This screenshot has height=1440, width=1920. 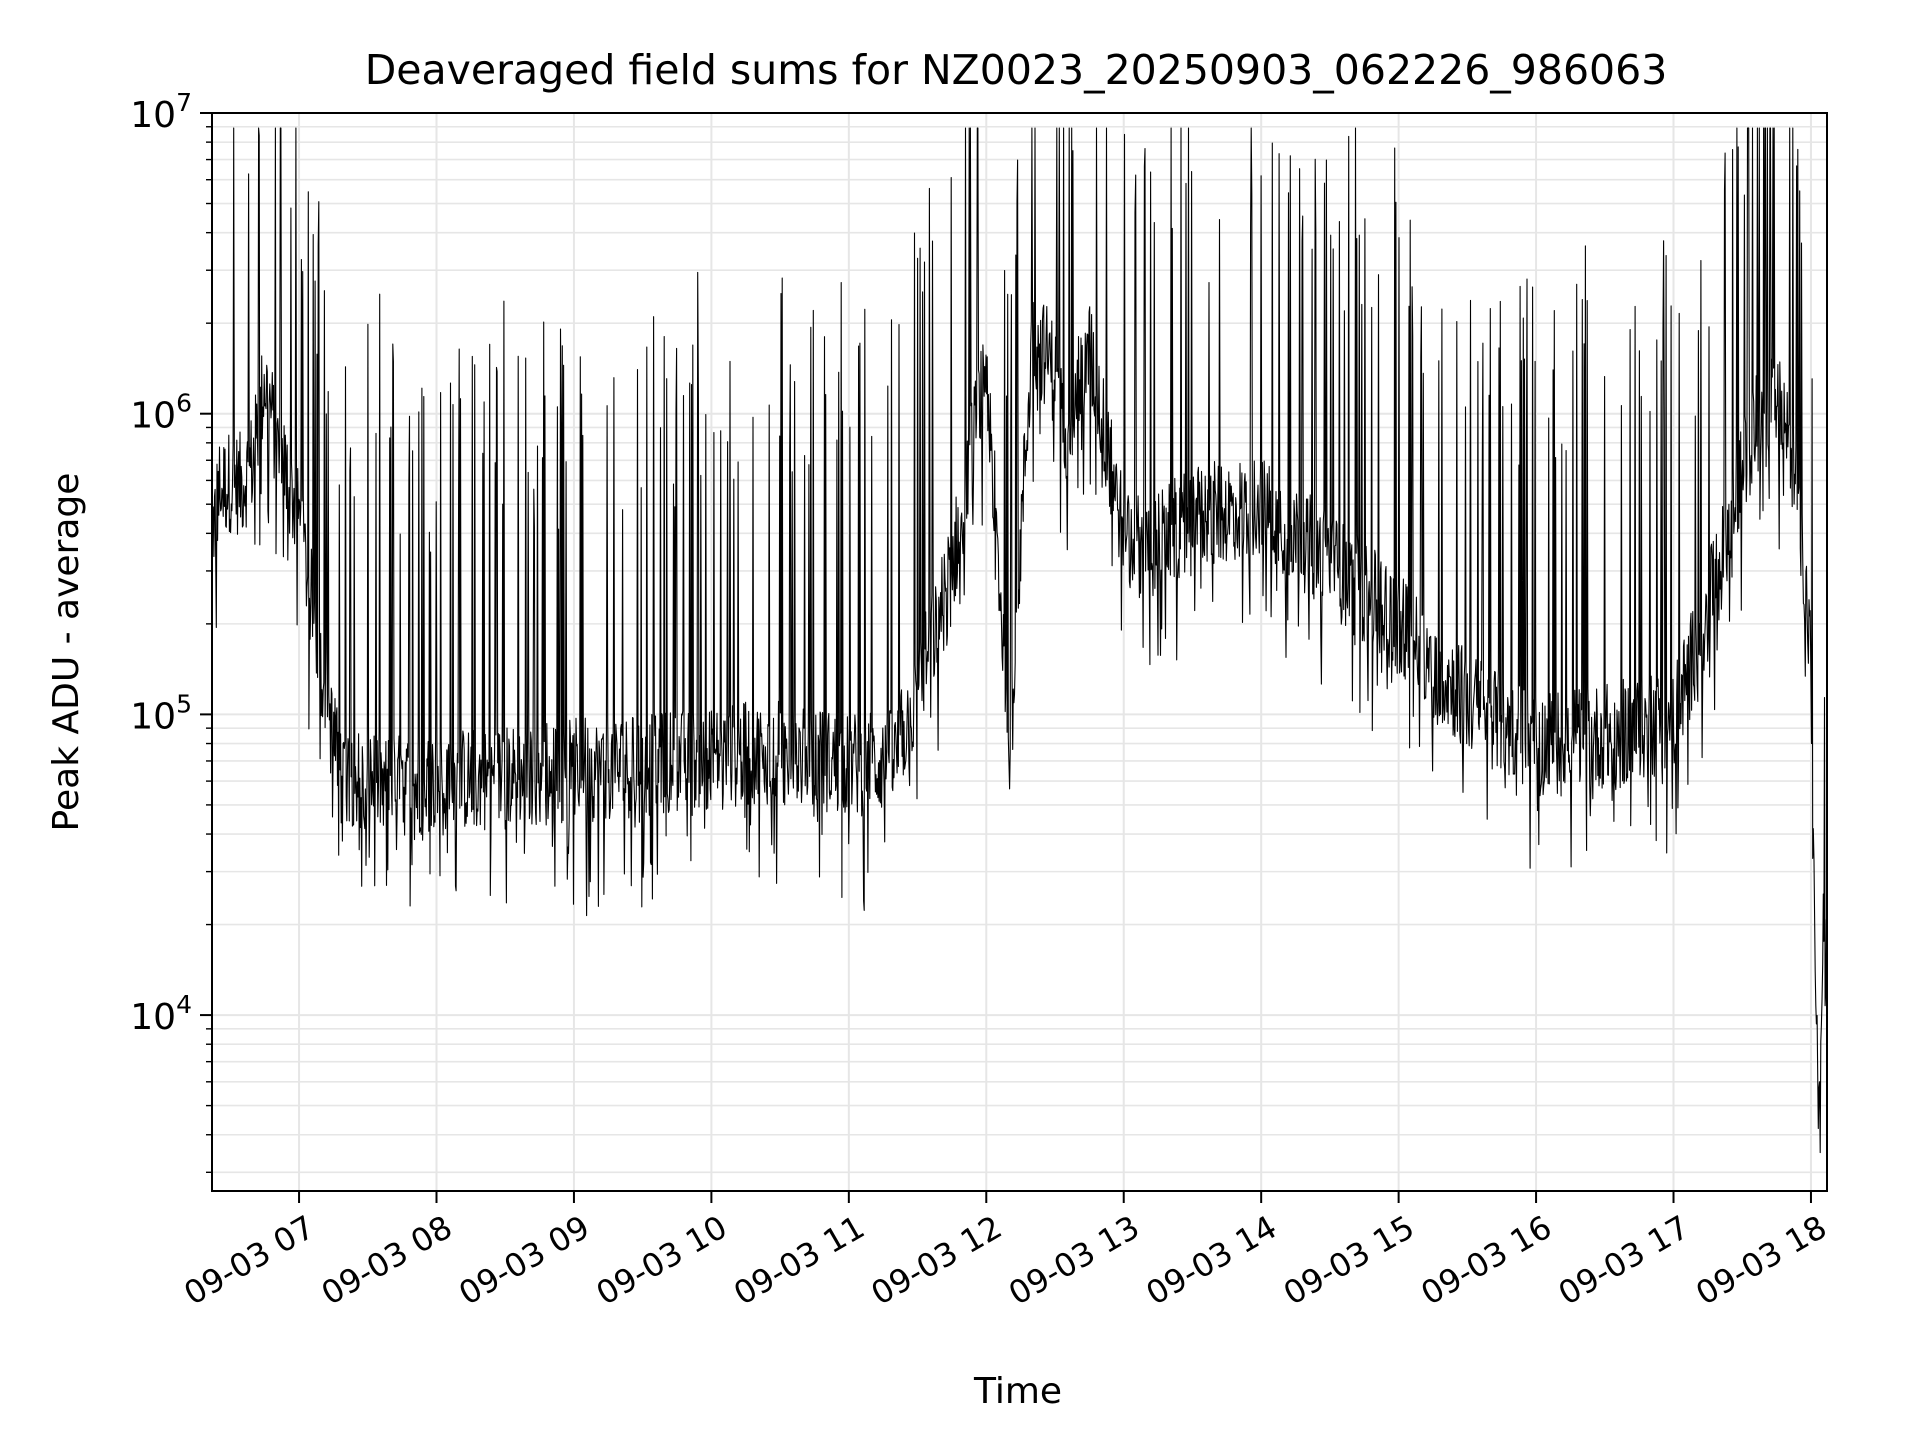 I want to click on y-tick-label: 10⁵, so click(x=161, y=713).